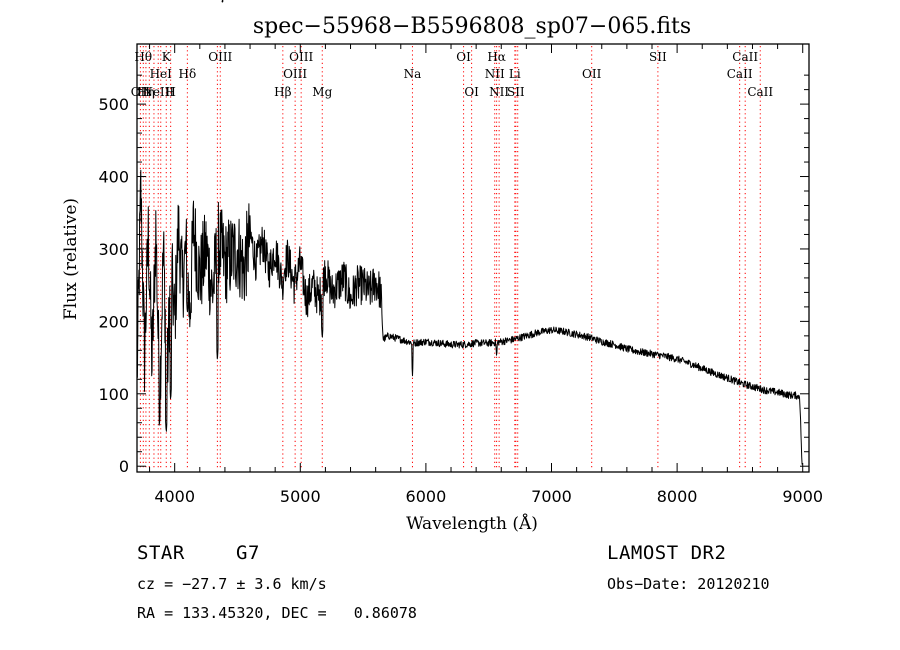 The height and width of the screenshot is (650, 900). What do you see at coordinates (300, 496) in the screenshot?
I see `x-tick-label: 5000` at bounding box center [300, 496].